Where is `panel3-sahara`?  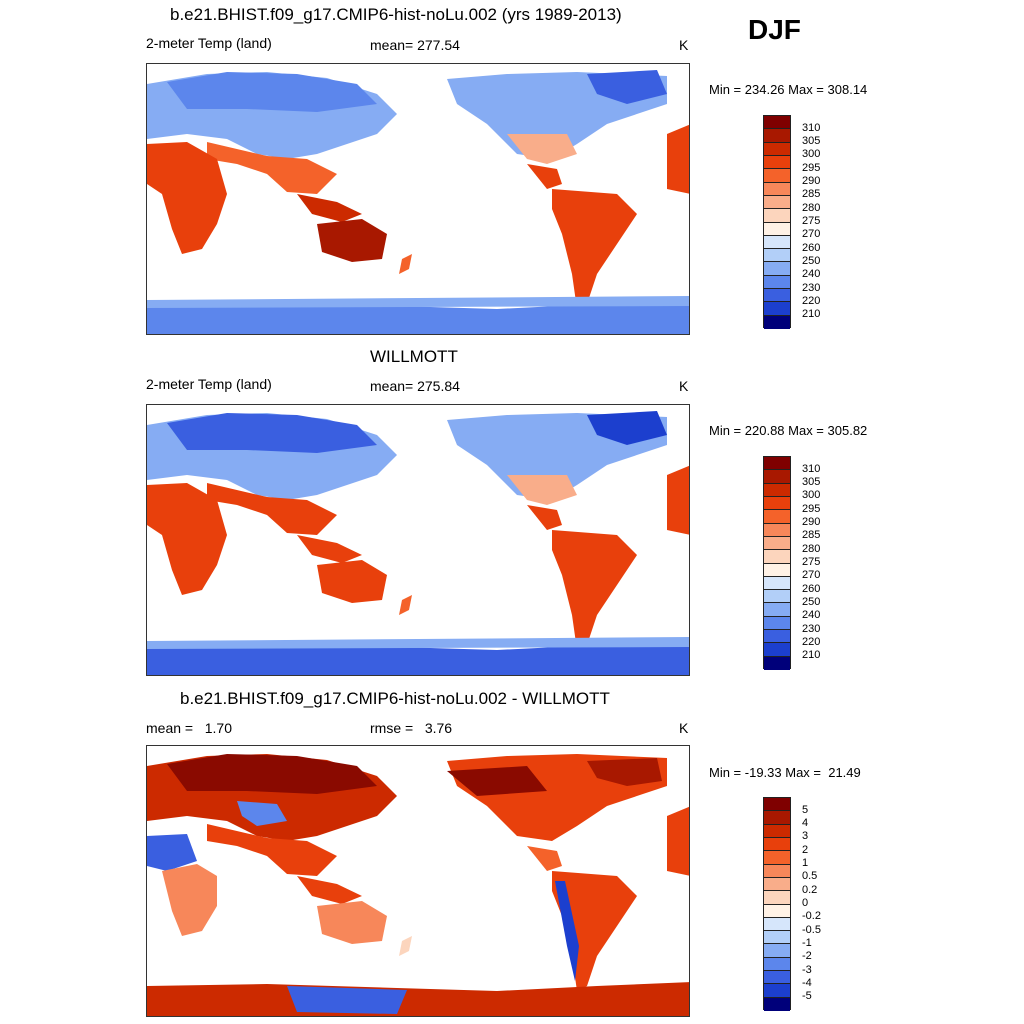
panel3-sahara is located at coordinates (172, 852).